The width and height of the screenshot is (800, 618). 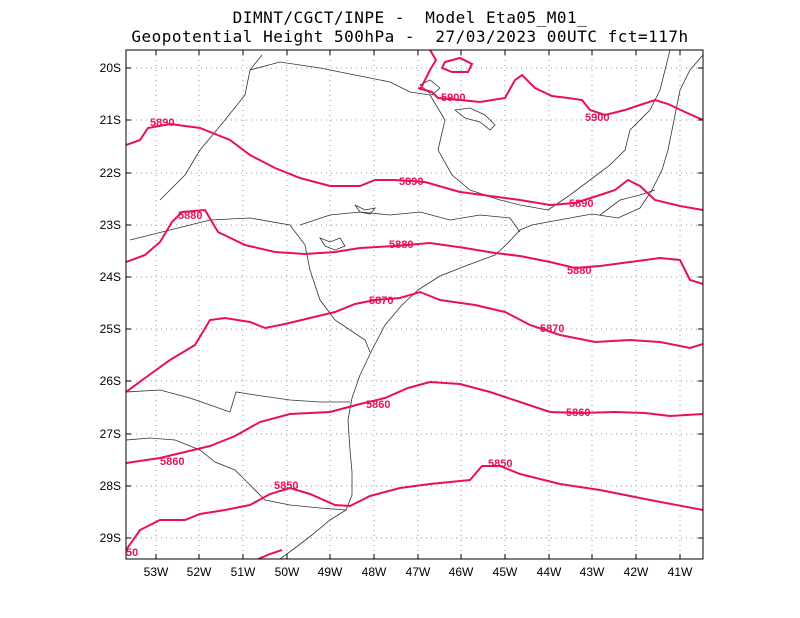 I want to click on lon-label: 51W, so click(x=243, y=572).